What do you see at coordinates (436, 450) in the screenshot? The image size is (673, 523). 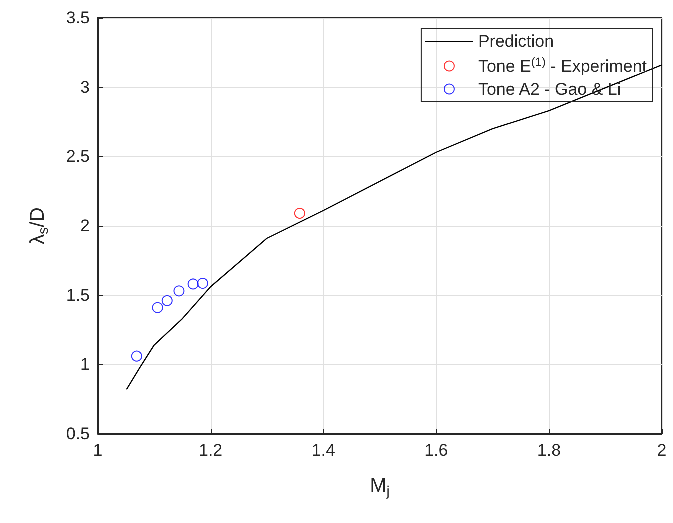 I see `x-tick-label: 1.6` at bounding box center [436, 450].